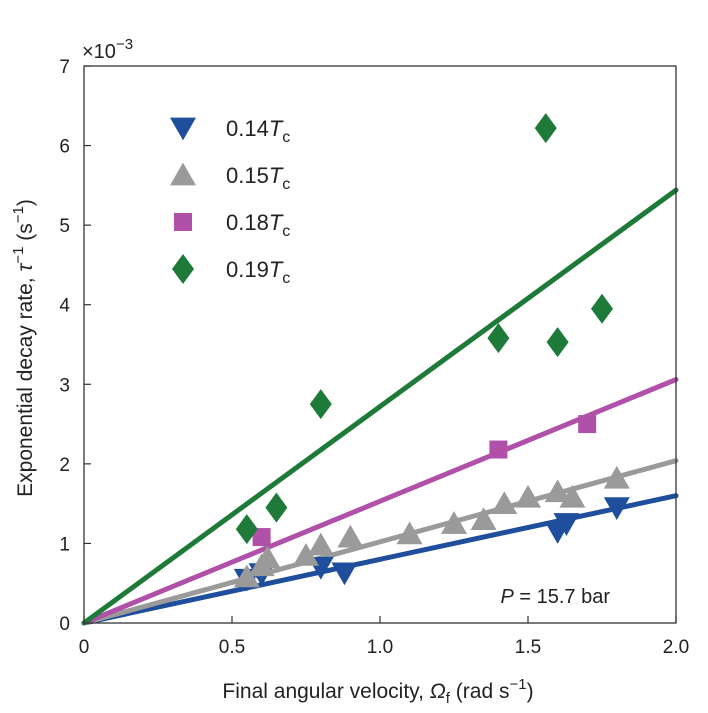 This screenshot has width=708, height=713. Describe the element at coordinates (64, 624) in the screenshot. I see `y-tick-label: 0` at that location.